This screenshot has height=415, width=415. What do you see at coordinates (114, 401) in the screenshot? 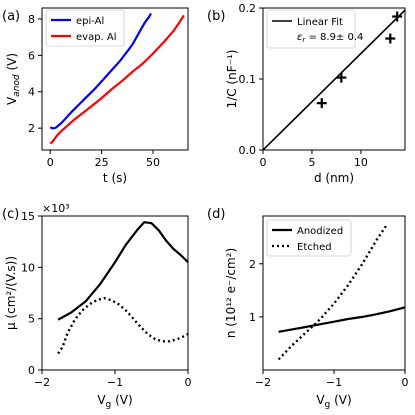
I see `x-axis-label-c: Vg (V)` at bounding box center [114, 401].